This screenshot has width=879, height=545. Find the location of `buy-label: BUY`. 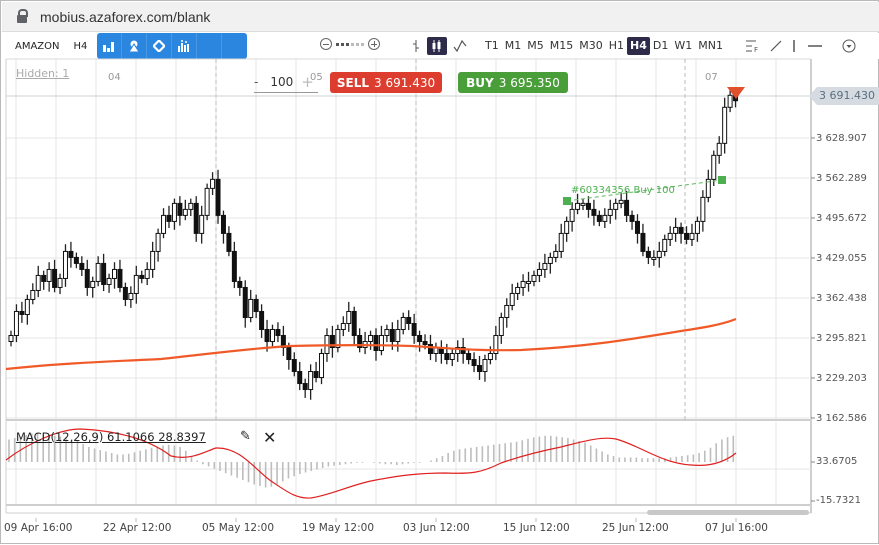

buy-label: BUY is located at coordinates (480, 82).